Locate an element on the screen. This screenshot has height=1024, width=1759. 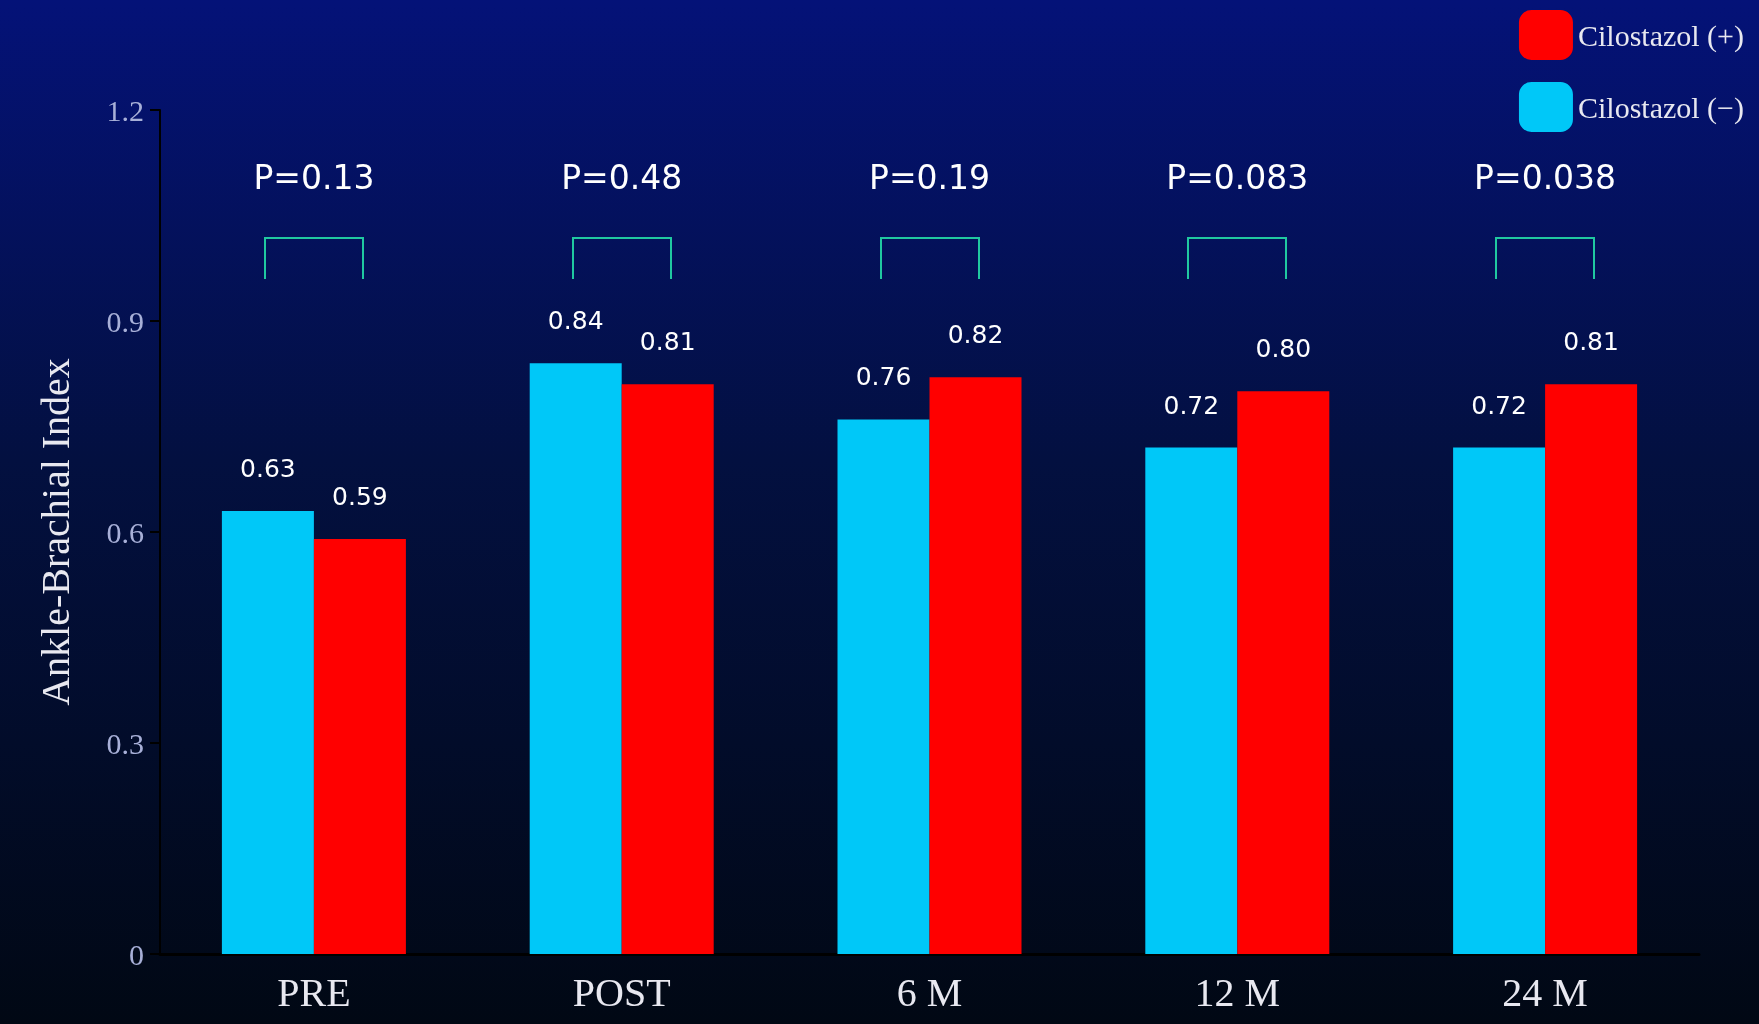
data-label: 0.59 is located at coordinates (360, 497).